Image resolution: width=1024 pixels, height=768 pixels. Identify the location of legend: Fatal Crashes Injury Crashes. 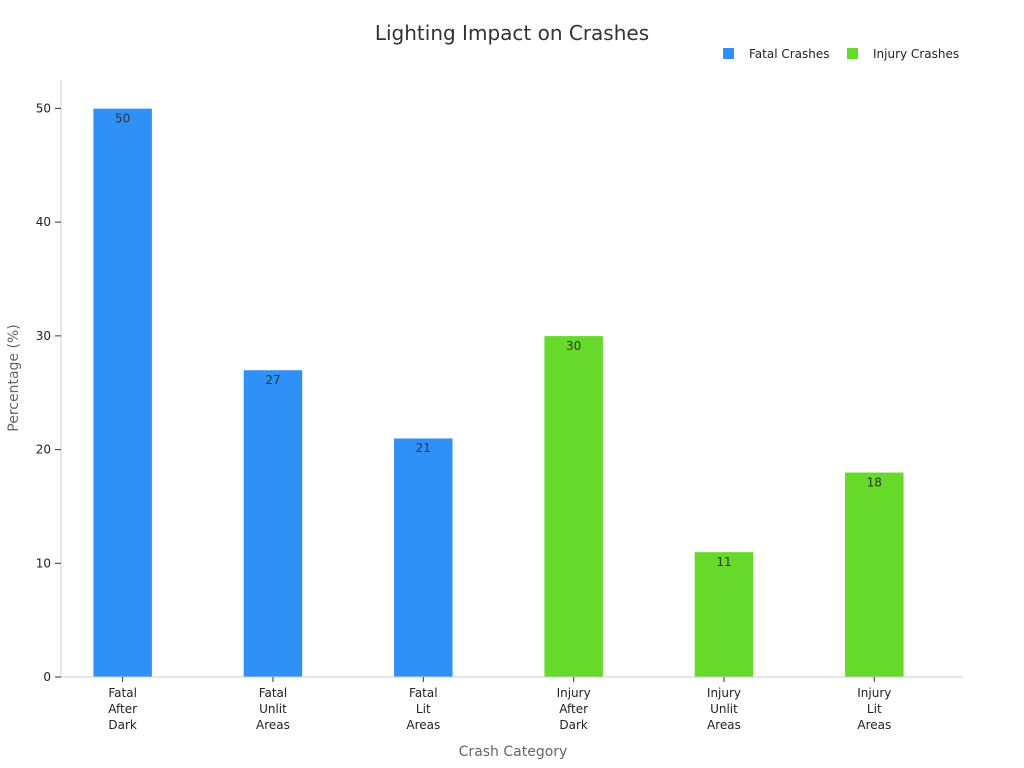
(841, 54).